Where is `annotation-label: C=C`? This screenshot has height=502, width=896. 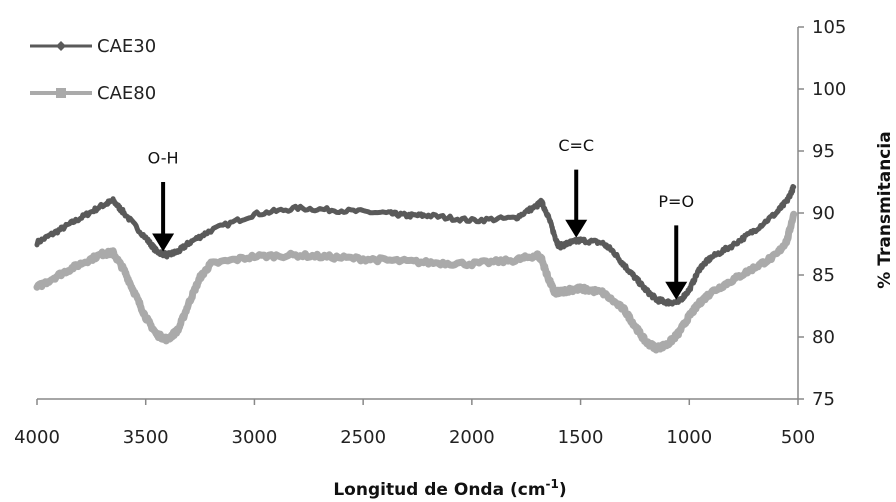 annotation-label: C=C is located at coordinates (576, 145).